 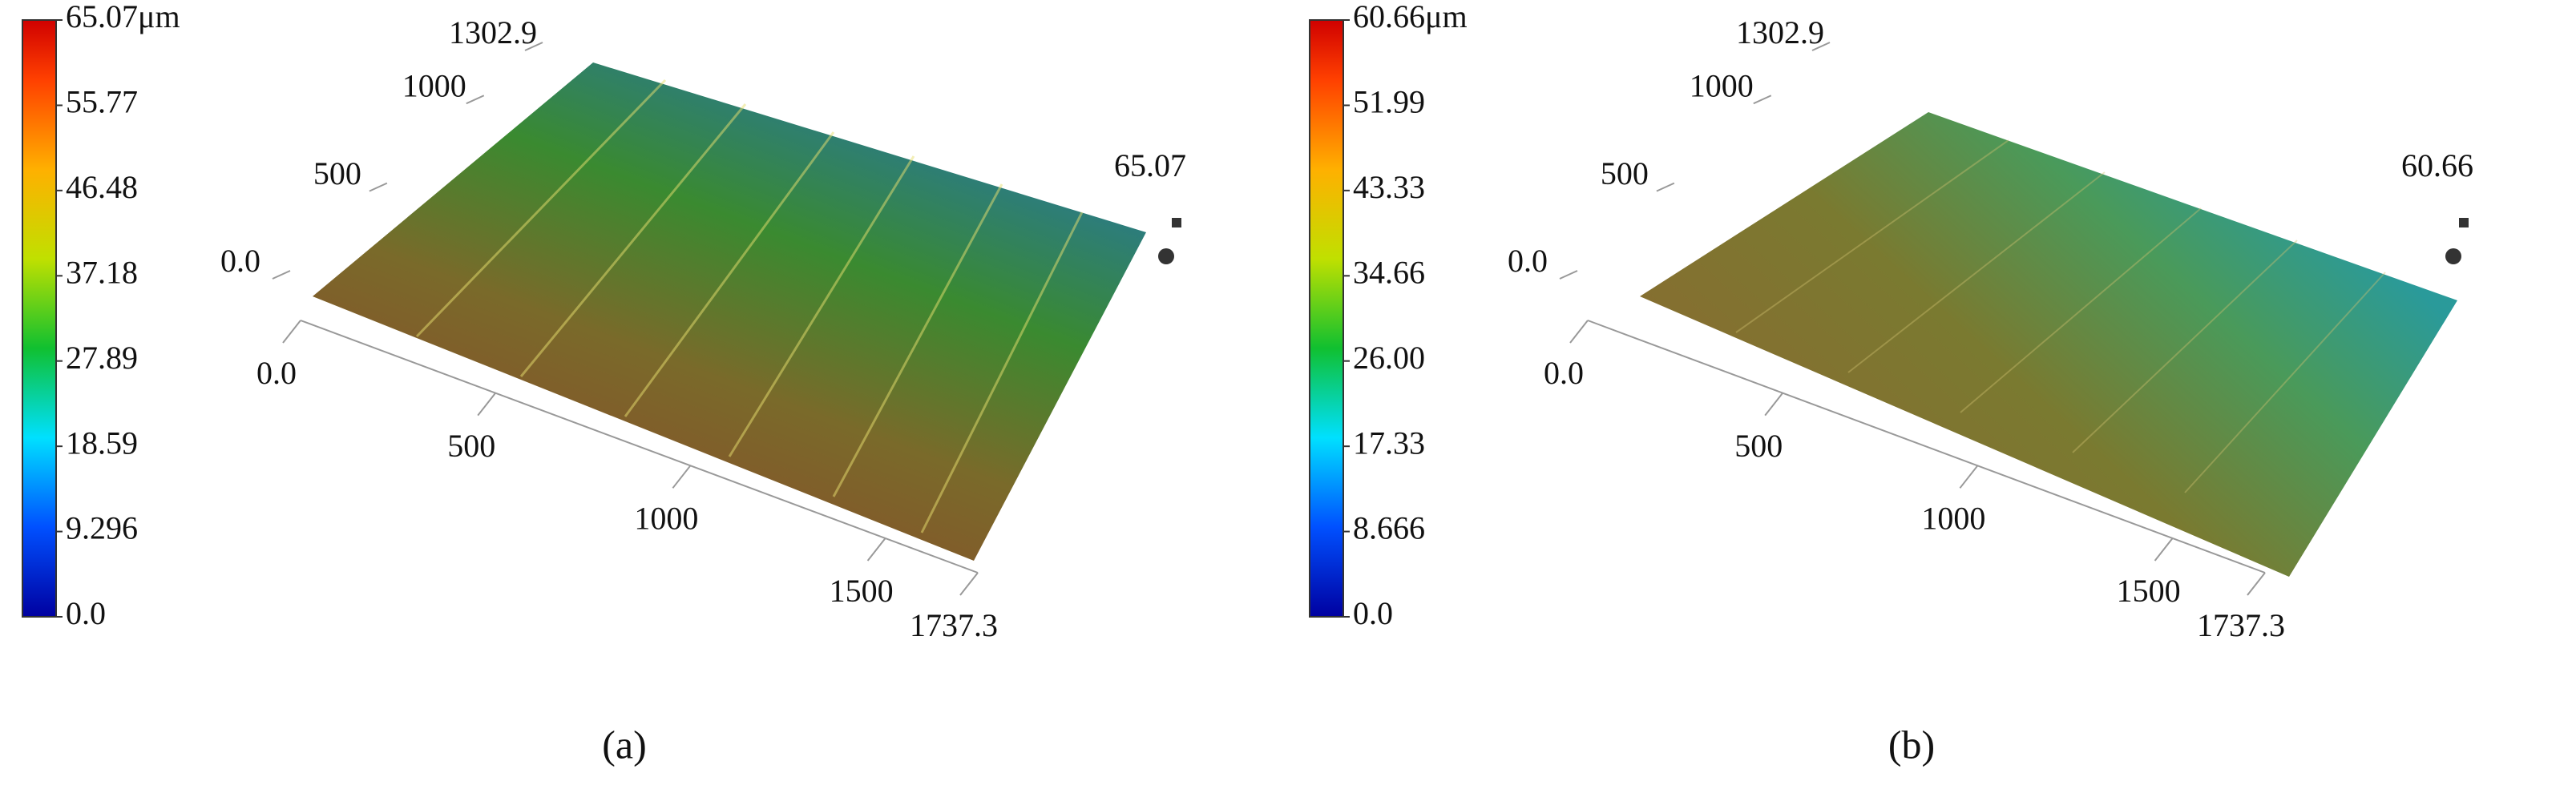 What do you see at coordinates (1911, 744) in the screenshot?
I see `caption: (b)` at bounding box center [1911, 744].